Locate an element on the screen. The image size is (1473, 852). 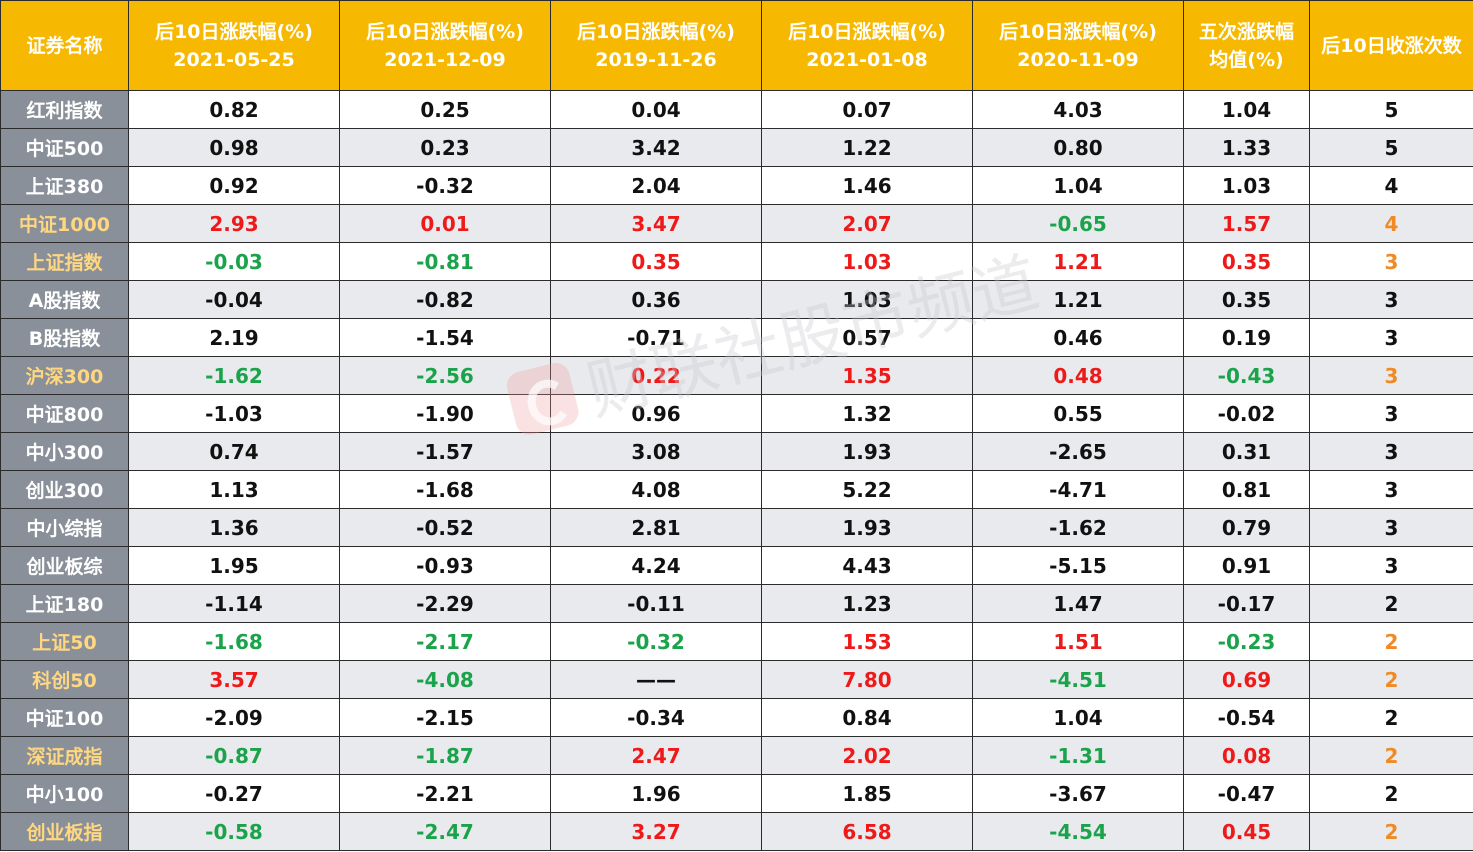
header-security-name: 证券名称 is located at coordinates (64, 45).